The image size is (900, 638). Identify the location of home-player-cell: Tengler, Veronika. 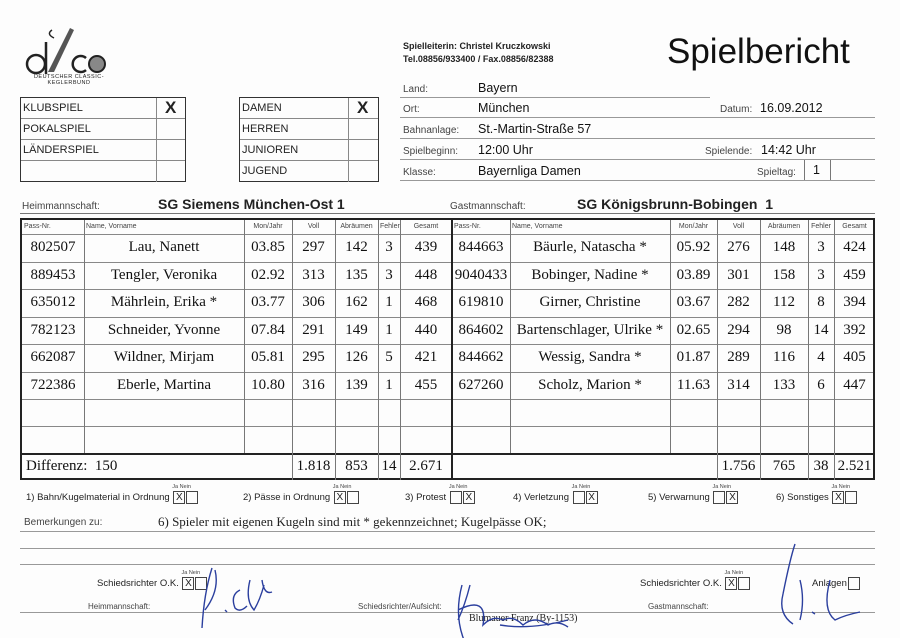
(164, 275).